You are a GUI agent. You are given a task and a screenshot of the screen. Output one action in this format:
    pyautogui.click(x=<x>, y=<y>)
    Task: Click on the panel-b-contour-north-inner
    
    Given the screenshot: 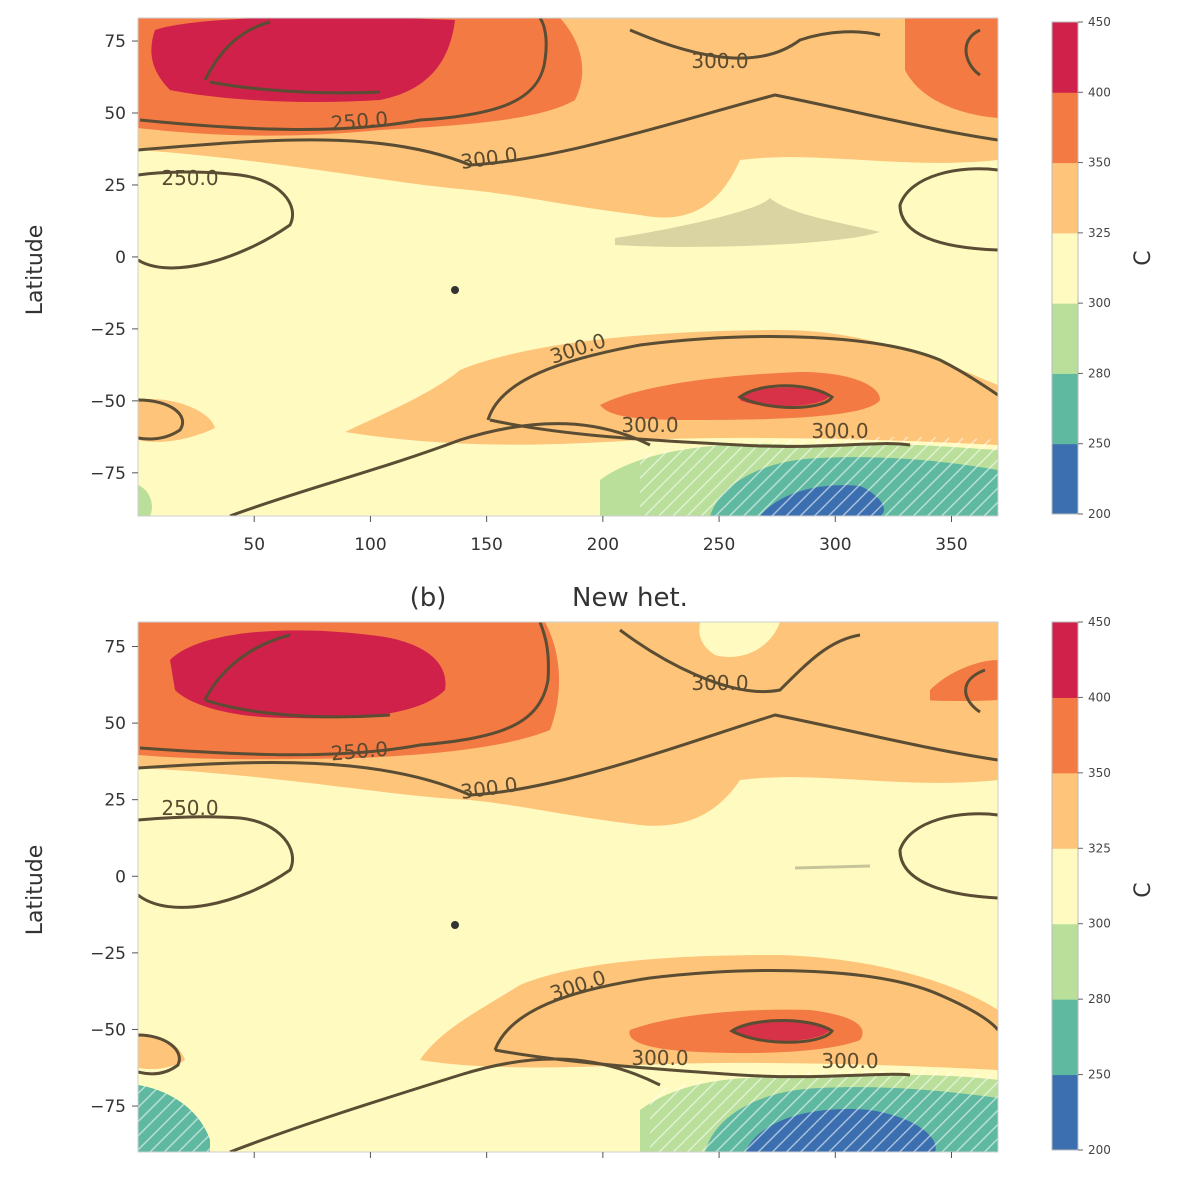 What is the action you would take?
    pyautogui.click(x=344, y=689)
    